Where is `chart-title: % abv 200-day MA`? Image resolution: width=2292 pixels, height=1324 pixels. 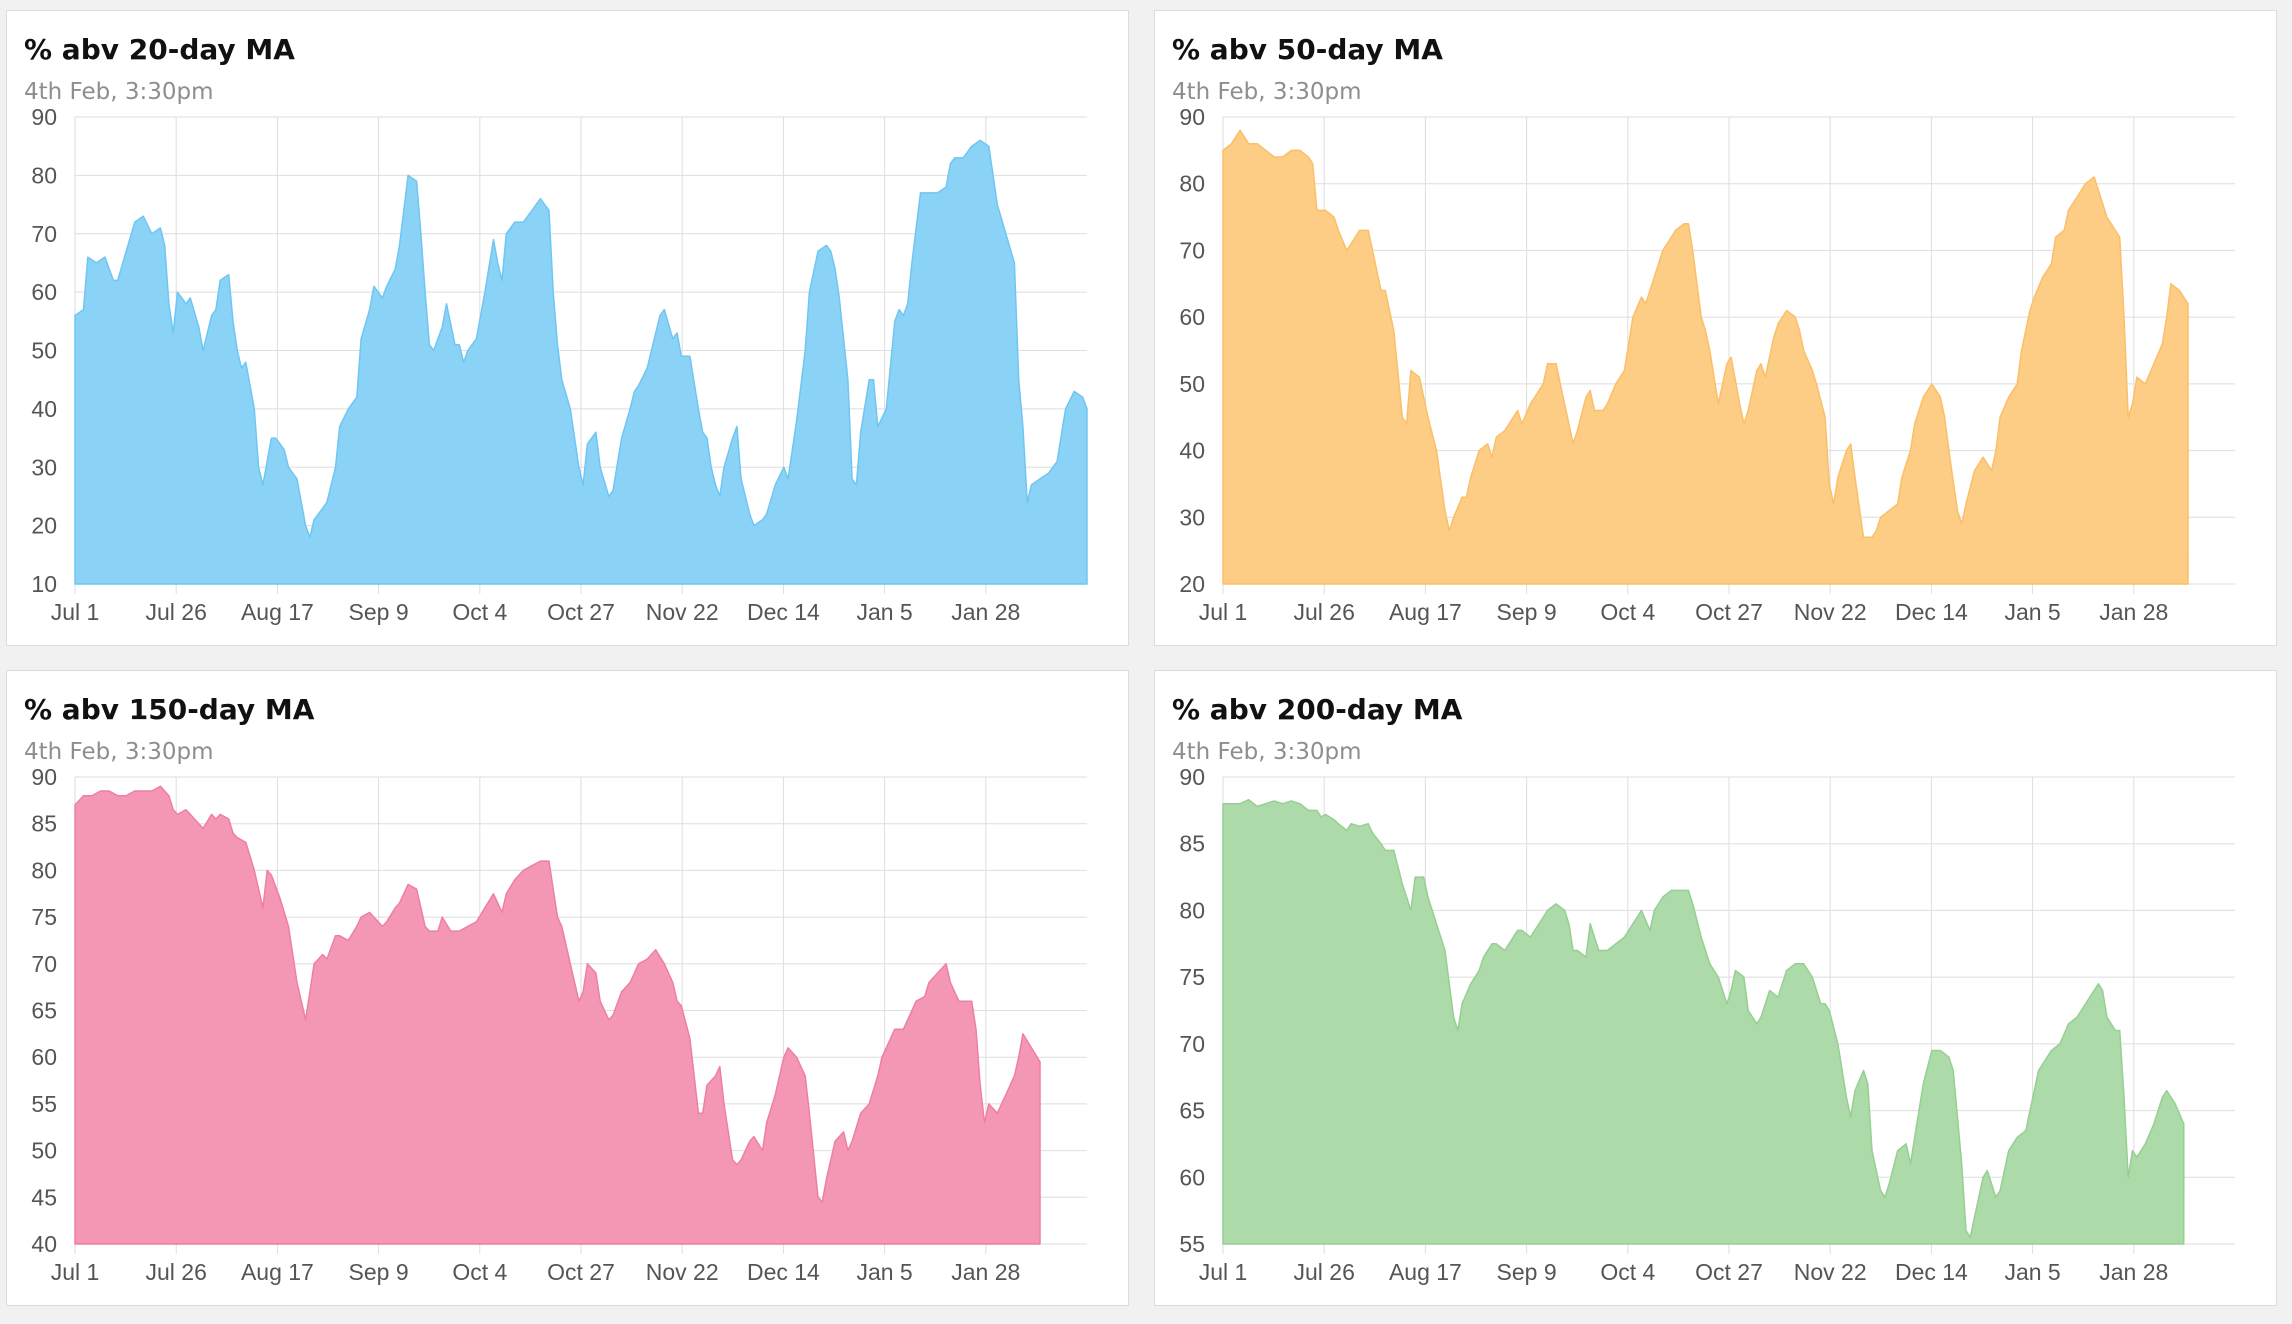 chart-title: % abv 200-day MA is located at coordinates (1317, 709).